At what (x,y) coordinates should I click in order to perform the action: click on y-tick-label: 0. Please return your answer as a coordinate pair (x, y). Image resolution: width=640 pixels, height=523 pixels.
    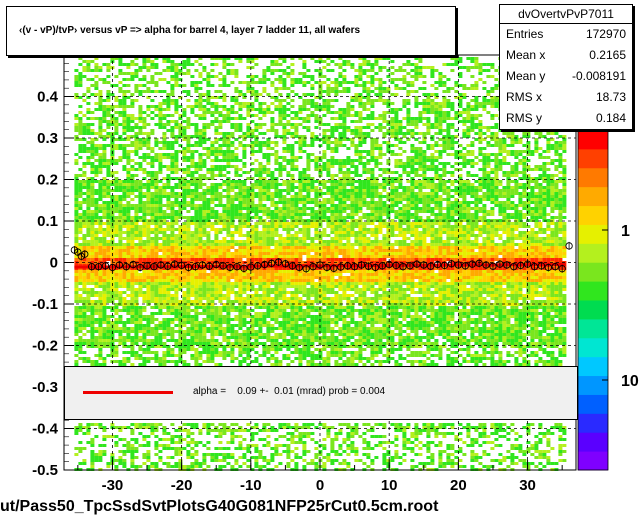
    Looking at the image, I should click on (54, 263).